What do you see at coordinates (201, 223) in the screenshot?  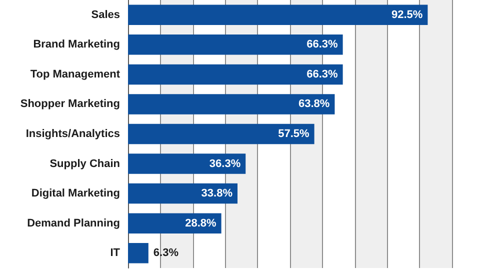 I see `data-label: 28.8%` at bounding box center [201, 223].